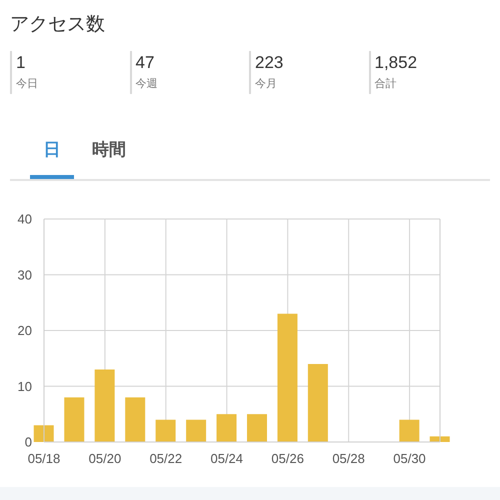  What do you see at coordinates (25, 386) in the screenshot?
I see `y-tick-label: 10` at bounding box center [25, 386].